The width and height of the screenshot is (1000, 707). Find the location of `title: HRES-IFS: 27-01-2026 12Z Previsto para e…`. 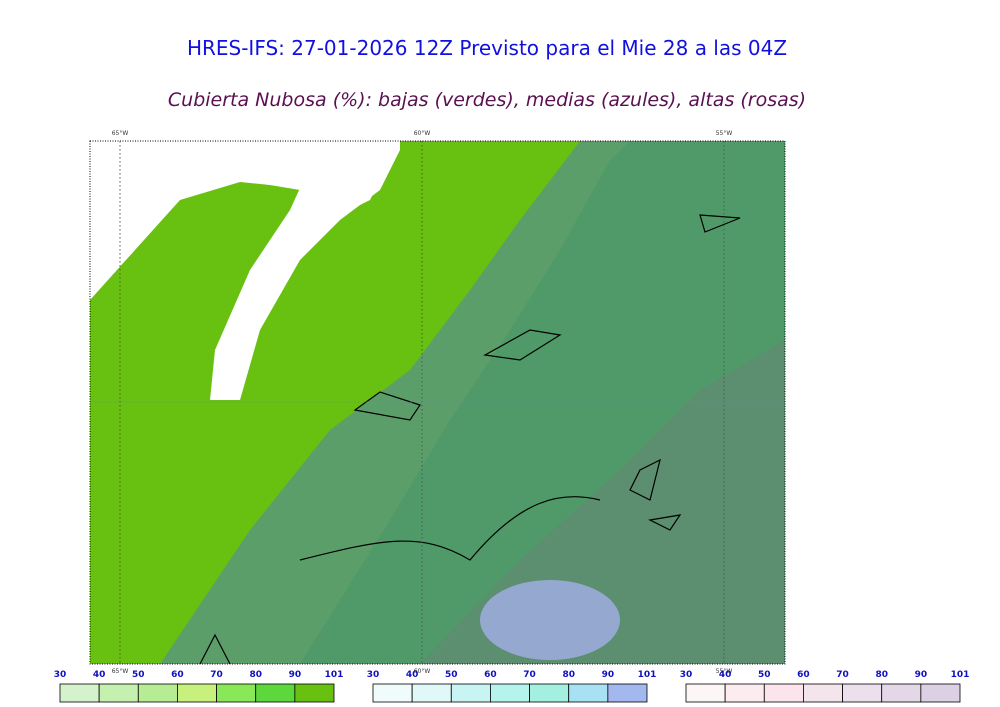

title: HRES-IFS: 27-01-2026 12Z Previsto para e… is located at coordinates (487, 48).